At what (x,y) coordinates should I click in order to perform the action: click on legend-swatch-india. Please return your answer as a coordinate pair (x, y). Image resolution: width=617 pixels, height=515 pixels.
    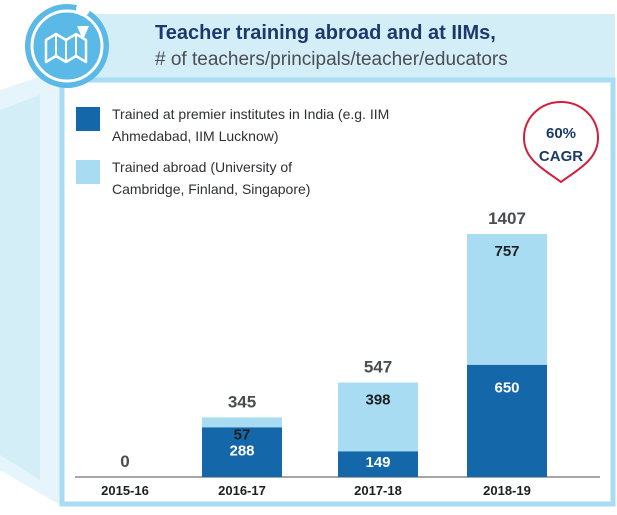
    Looking at the image, I should click on (88, 119).